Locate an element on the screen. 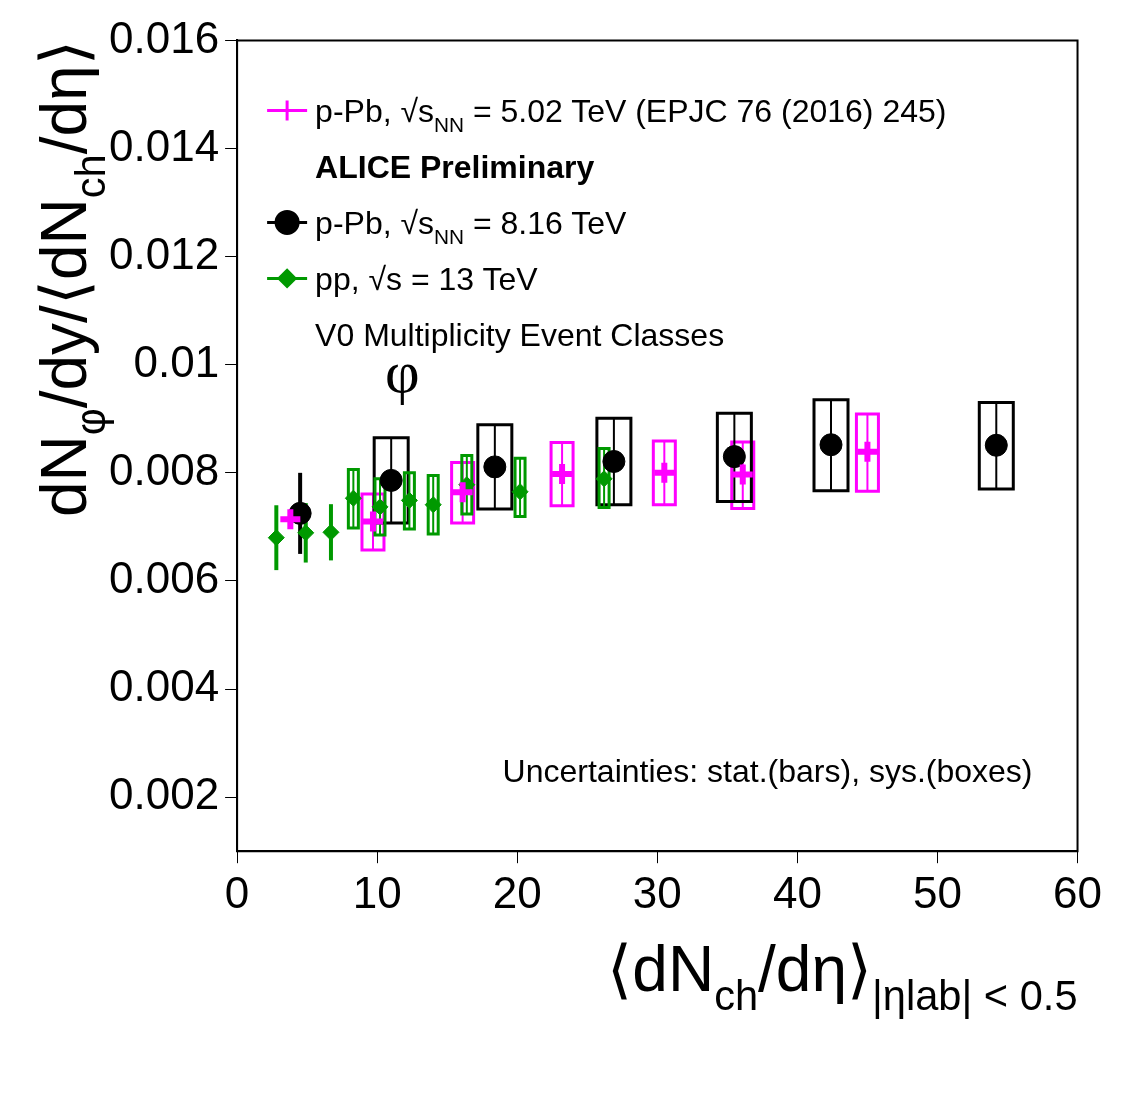 The height and width of the screenshot is (1094, 1121). x-tick-label: 10 is located at coordinates (377, 892).